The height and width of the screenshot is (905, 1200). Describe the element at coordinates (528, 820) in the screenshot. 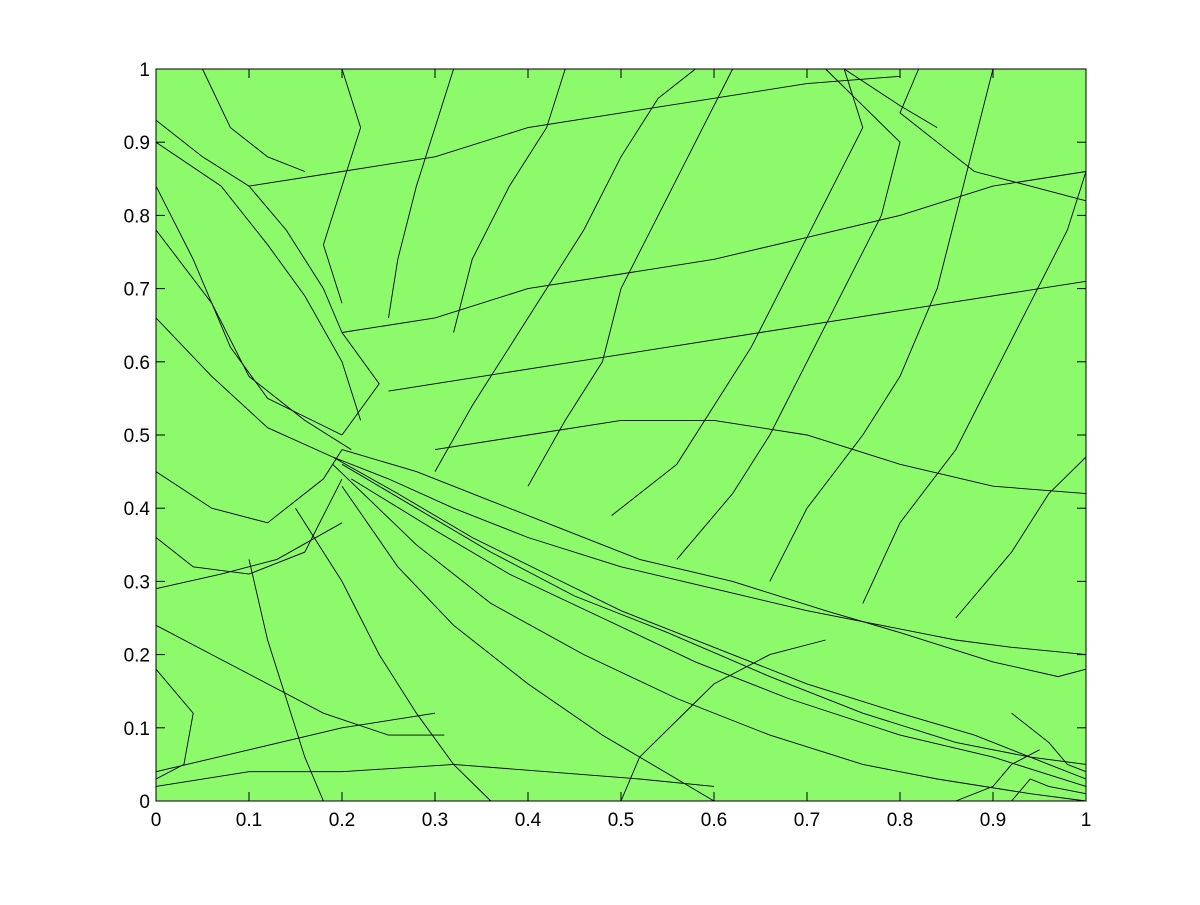

I see `x-tick-label: 0.4` at that location.